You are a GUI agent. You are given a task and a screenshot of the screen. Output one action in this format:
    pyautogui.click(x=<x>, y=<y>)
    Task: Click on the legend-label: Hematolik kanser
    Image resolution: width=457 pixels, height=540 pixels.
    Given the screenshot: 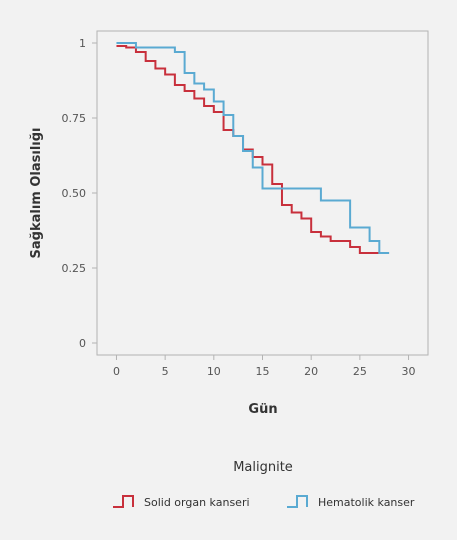 What is the action you would take?
    pyautogui.click(x=366, y=502)
    